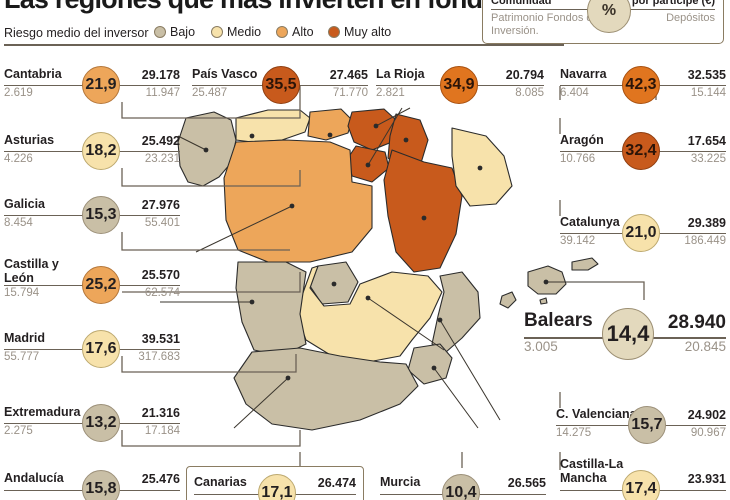  I want to click on legend-item-medio: Medio, so click(236, 32).